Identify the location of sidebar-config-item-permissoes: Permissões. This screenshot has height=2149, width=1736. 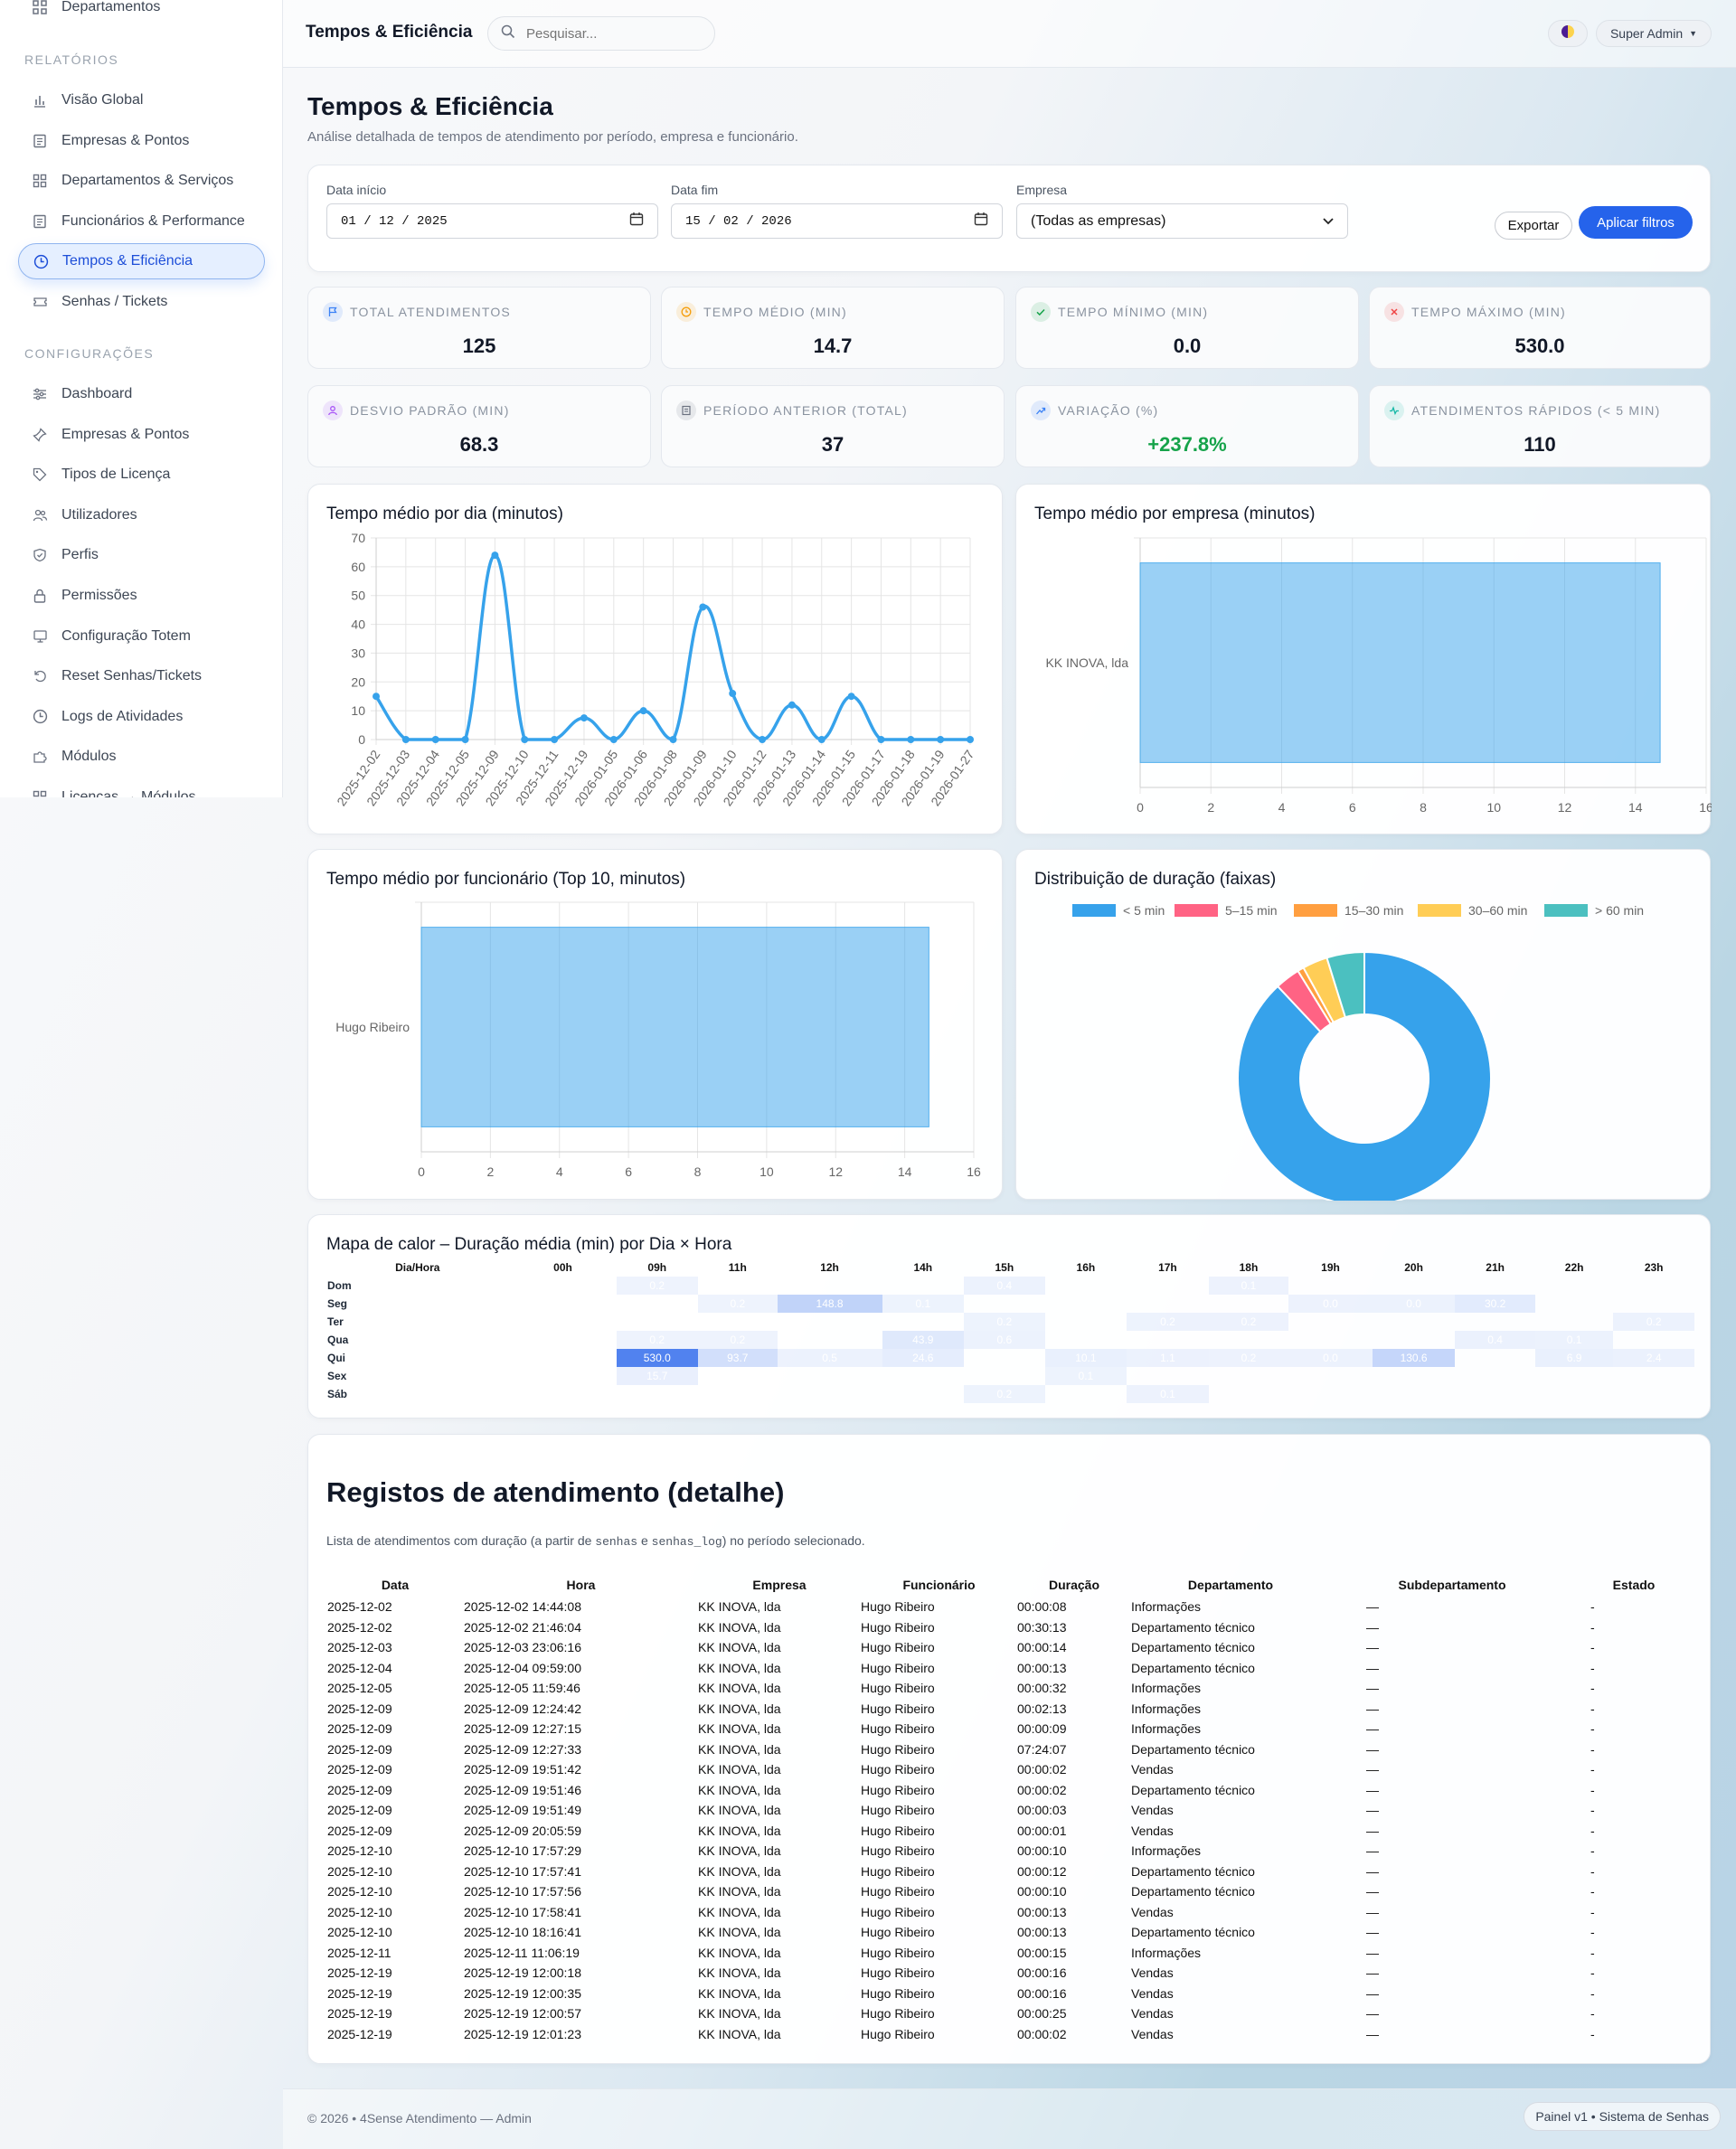
(141, 596).